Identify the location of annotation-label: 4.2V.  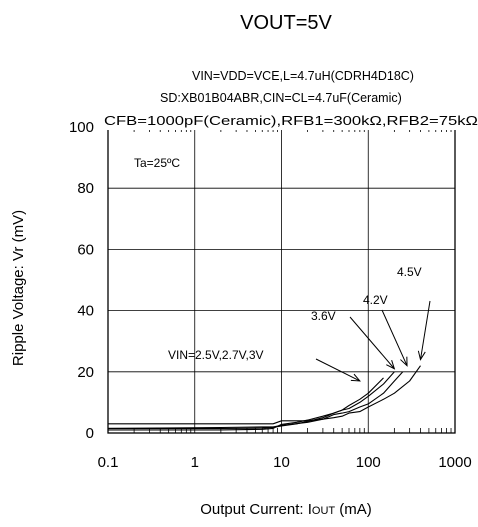
(375, 300).